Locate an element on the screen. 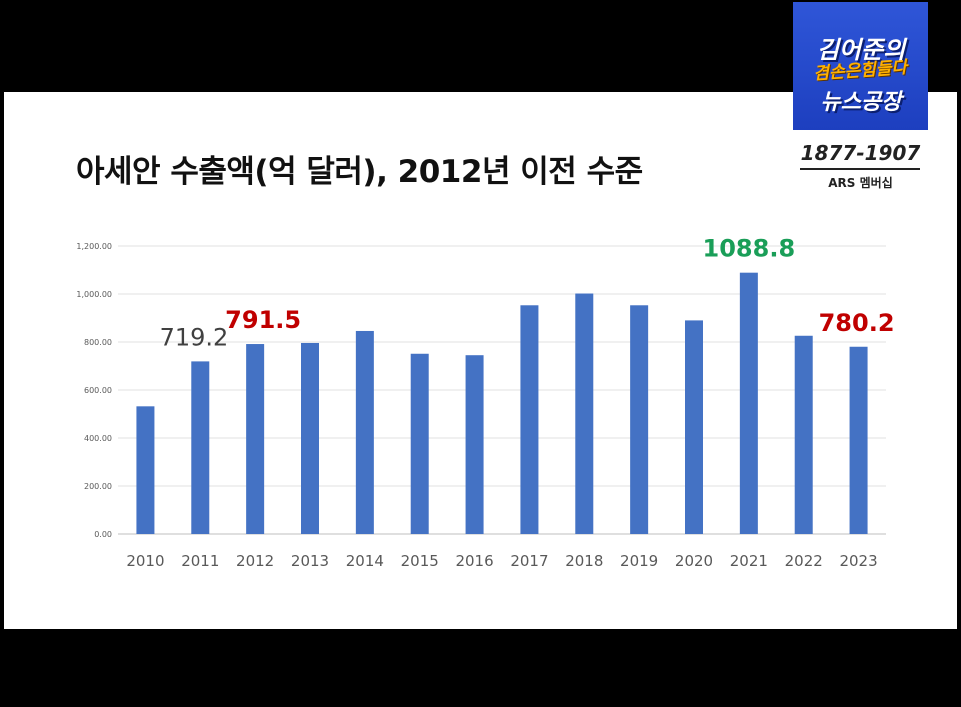 The height and width of the screenshot is (707, 961). y-tick-label: 400.00 is located at coordinates (98, 438).